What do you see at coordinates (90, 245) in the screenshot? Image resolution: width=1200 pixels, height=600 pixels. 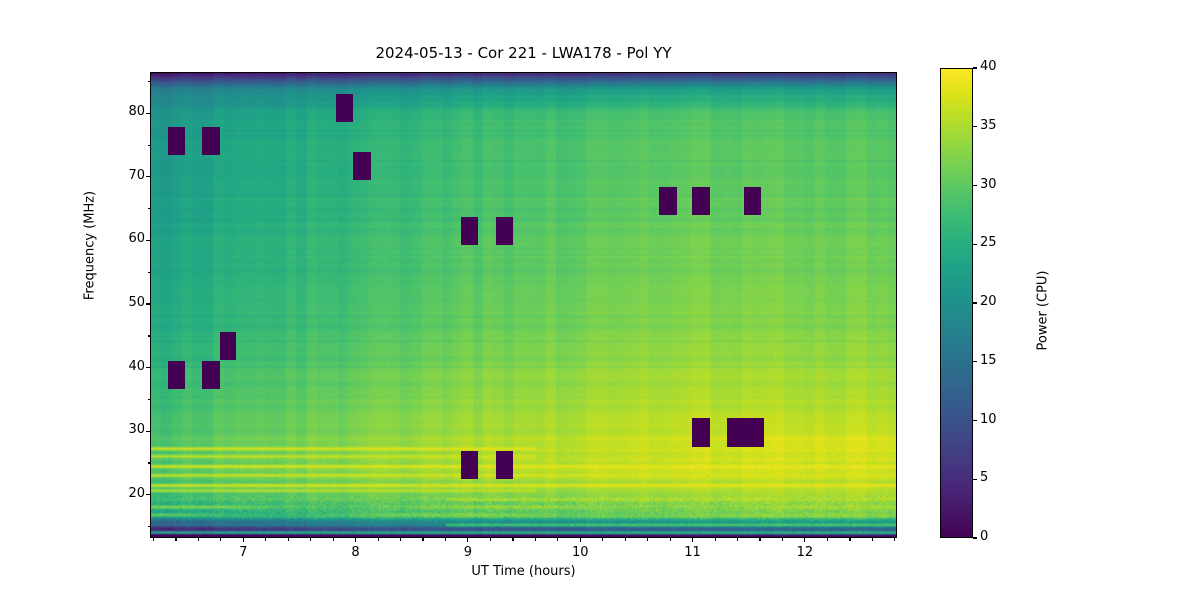 I see `y-axis-label: Frequency (MHz)` at bounding box center [90, 245].